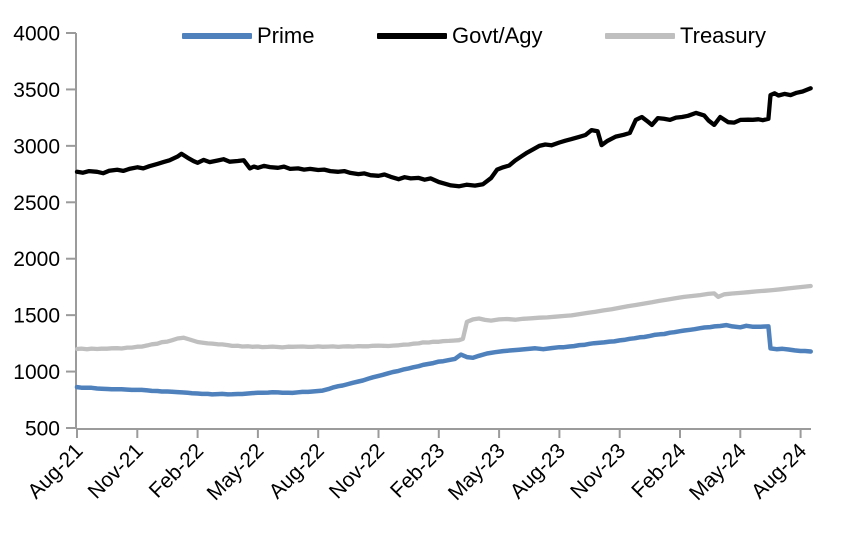 Image resolution: width=852 pixels, height=538 pixels. What do you see at coordinates (236, 472) in the screenshot?
I see `x-tick-label: May-22` at bounding box center [236, 472].